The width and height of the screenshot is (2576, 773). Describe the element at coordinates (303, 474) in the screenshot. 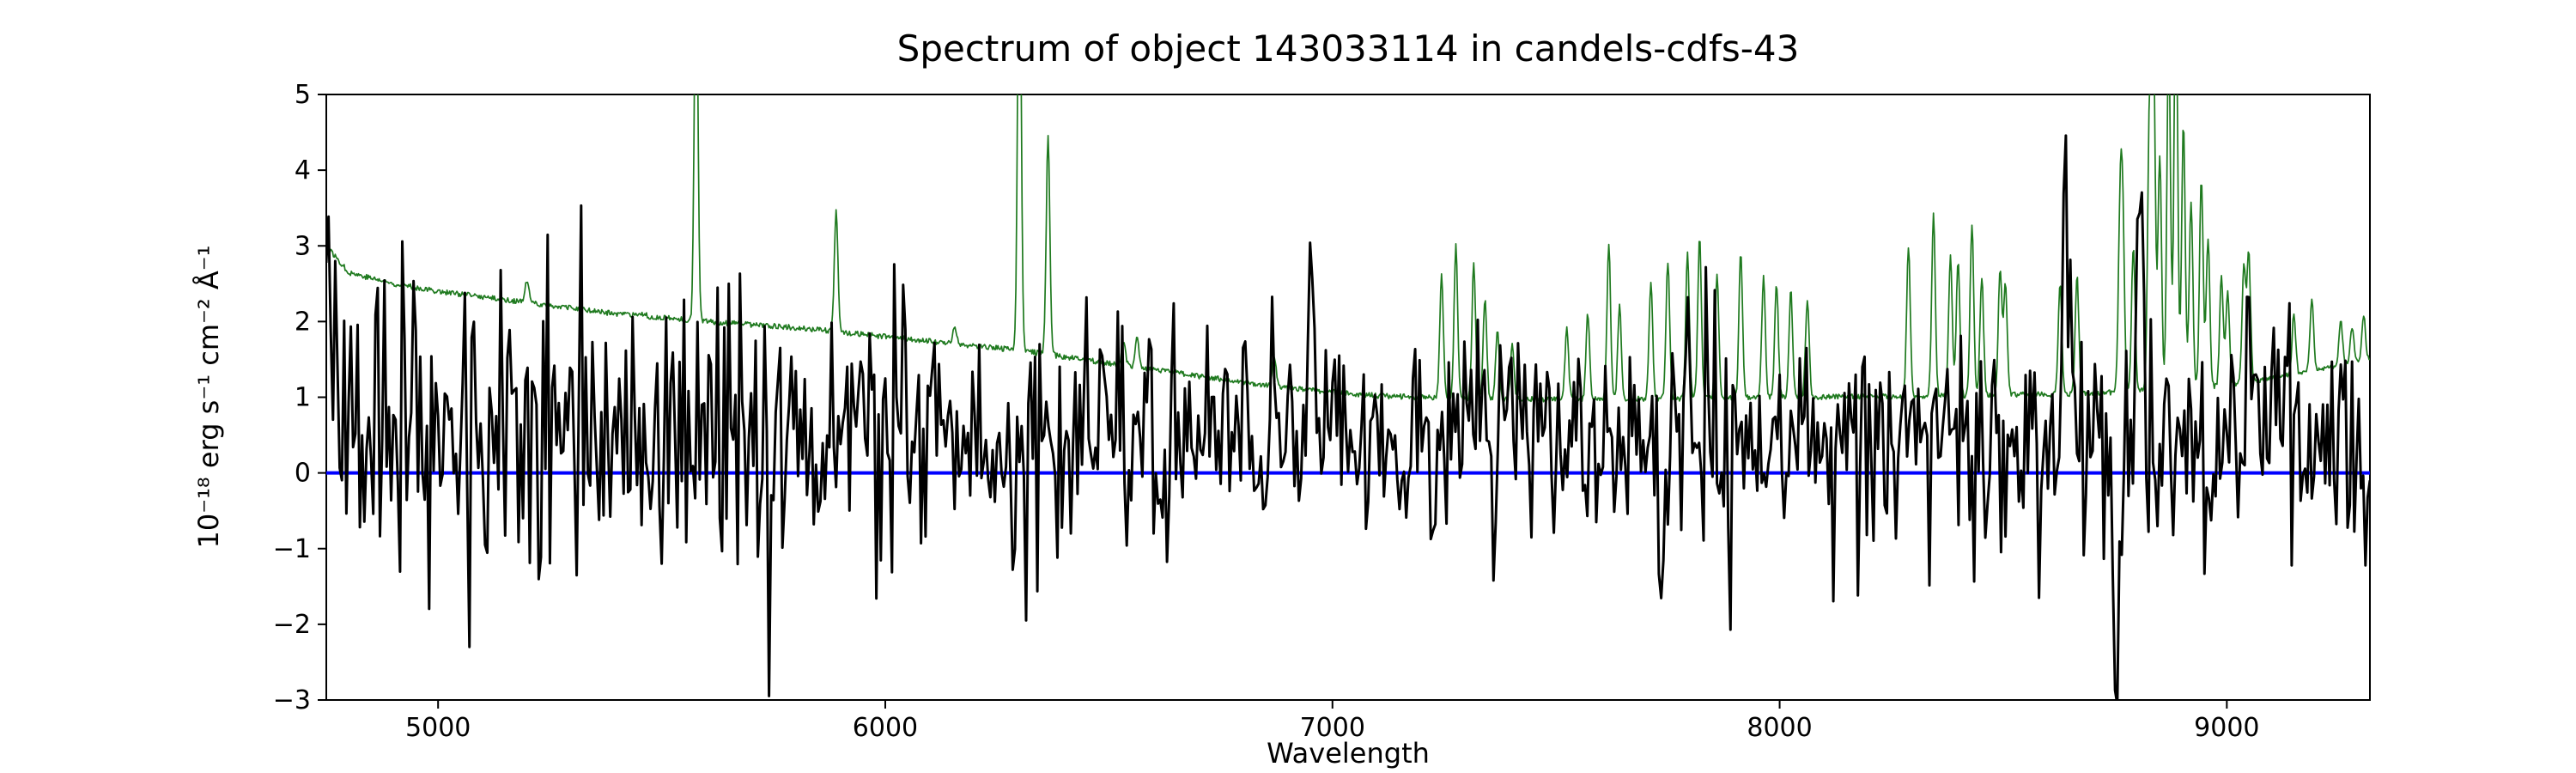

I see `y-tick-label: 0` at that location.